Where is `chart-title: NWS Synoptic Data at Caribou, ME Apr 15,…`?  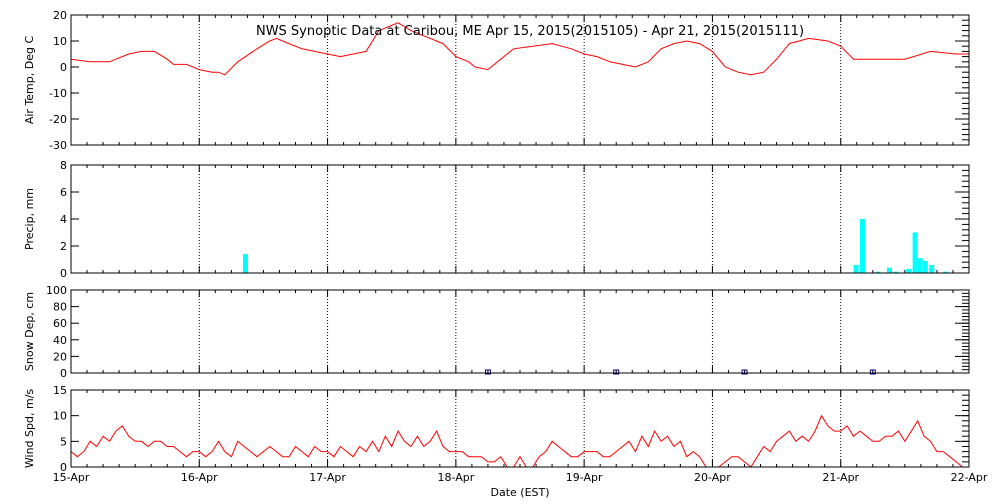 chart-title: NWS Synoptic Data at Caribou, ME Apr 15,… is located at coordinates (530, 31).